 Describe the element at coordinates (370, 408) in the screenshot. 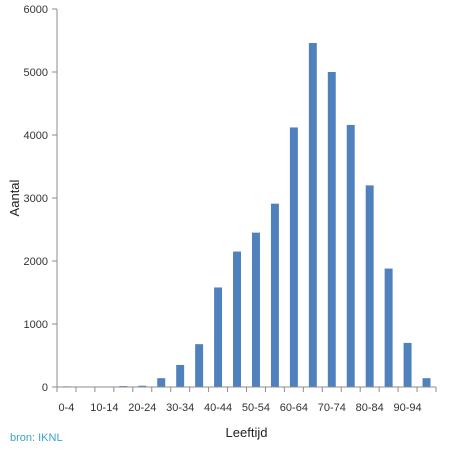

I see `x-tick-label: 80-84` at that location.